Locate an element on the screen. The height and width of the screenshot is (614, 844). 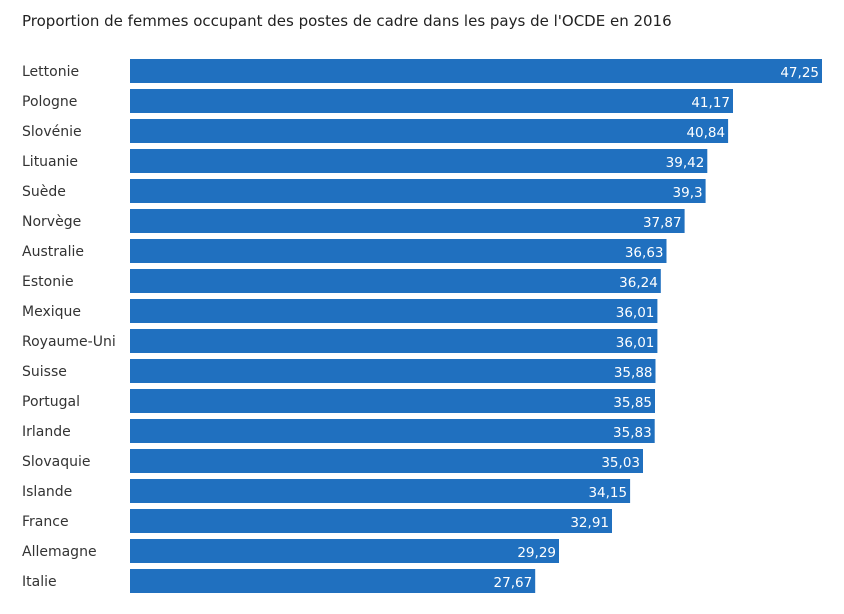
bar-australie is located at coordinates (398, 251).